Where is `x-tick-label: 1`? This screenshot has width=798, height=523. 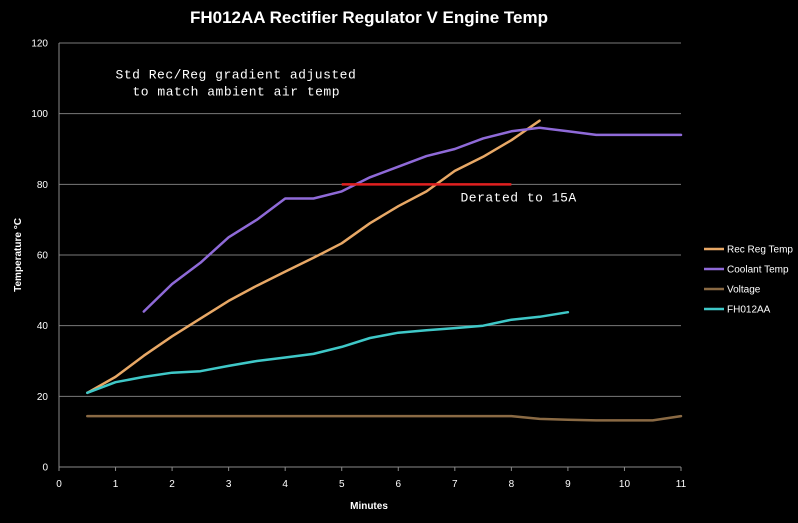
x-tick-label: 1 is located at coordinates (116, 484).